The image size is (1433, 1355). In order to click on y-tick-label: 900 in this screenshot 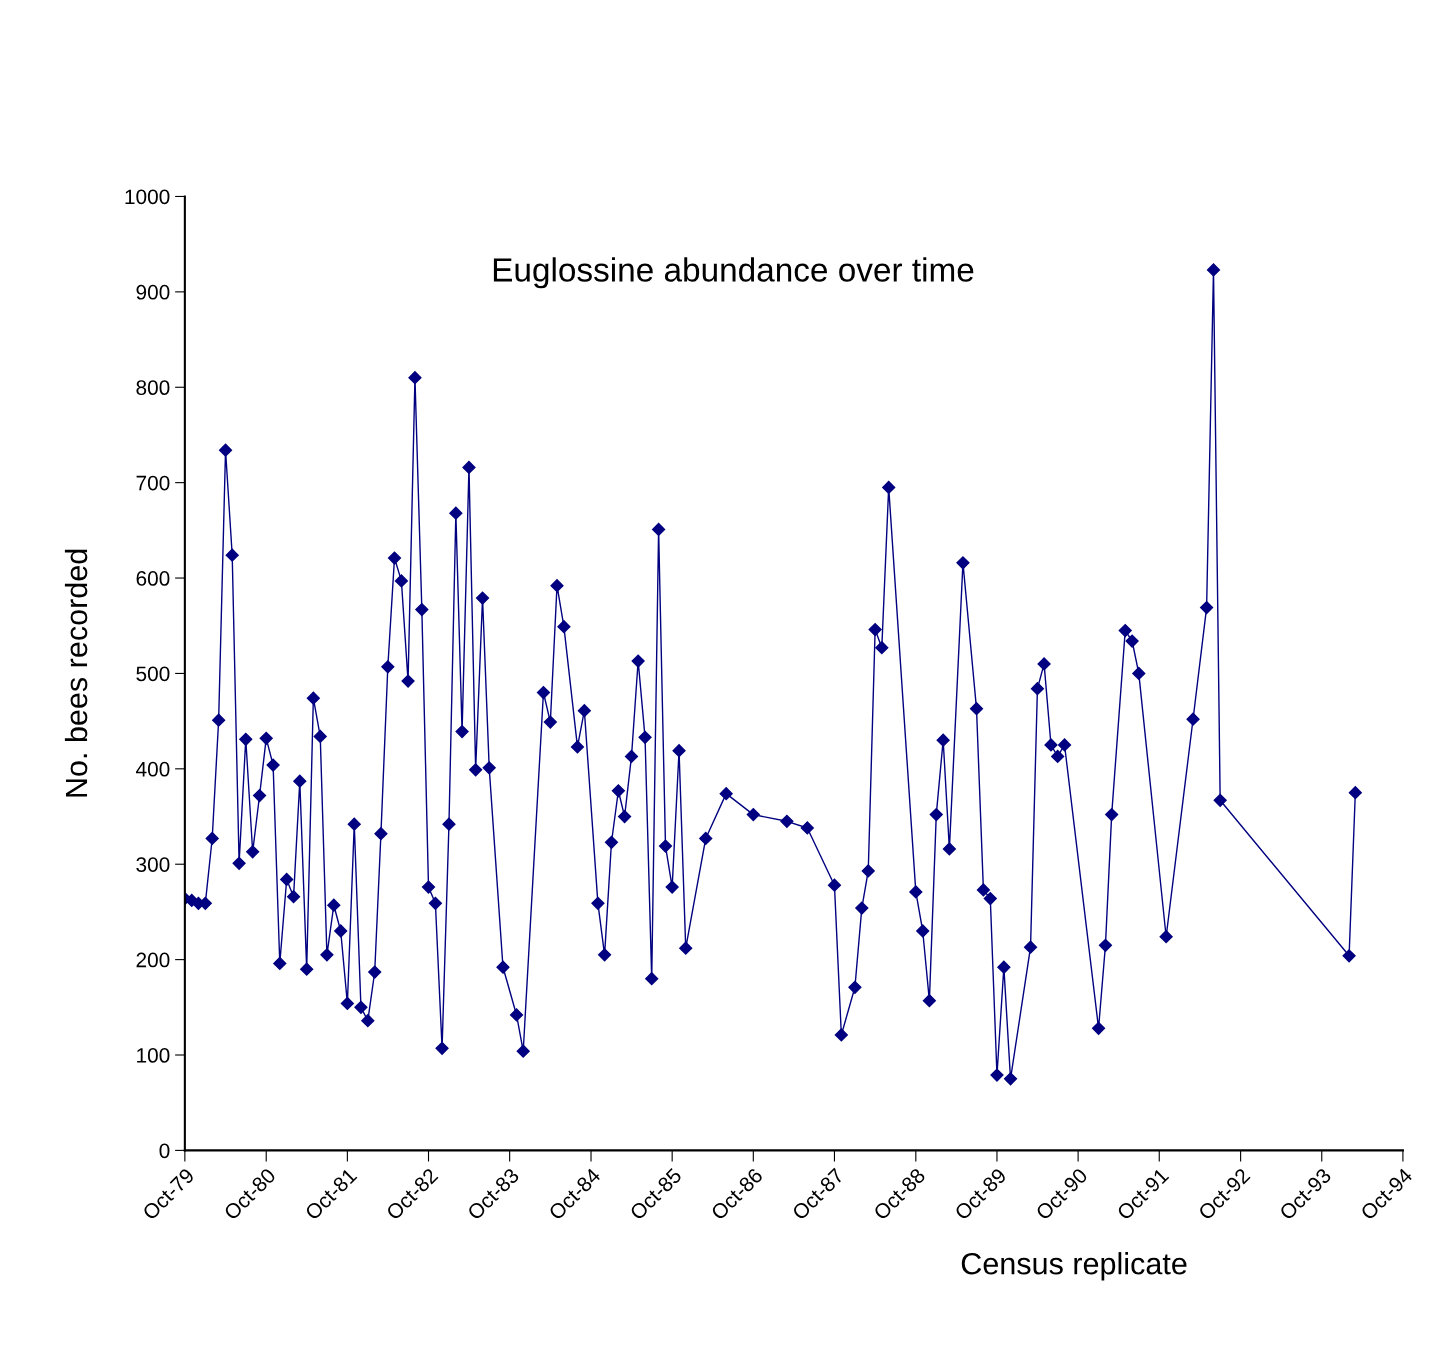, I will do `click(153, 292)`.